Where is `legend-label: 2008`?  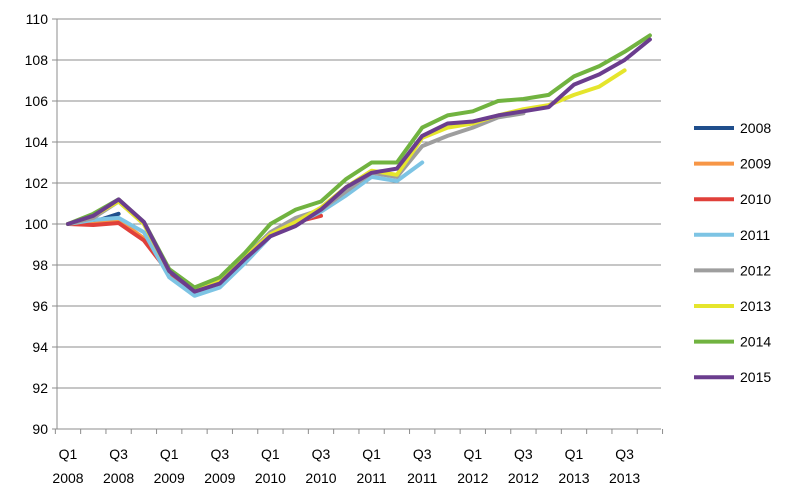
legend-label: 2008 is located at coordinates (755, 128).